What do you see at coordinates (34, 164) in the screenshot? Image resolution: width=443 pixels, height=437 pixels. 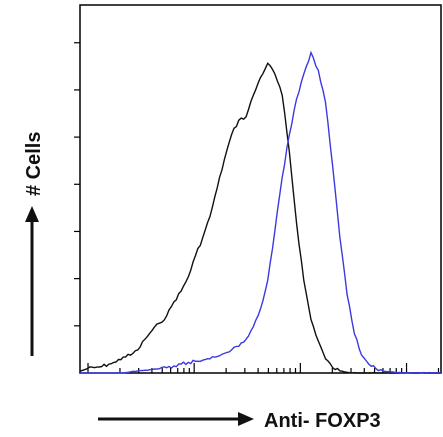 I see `y-axis-label: # Cells` at bounding box center [34, 164].